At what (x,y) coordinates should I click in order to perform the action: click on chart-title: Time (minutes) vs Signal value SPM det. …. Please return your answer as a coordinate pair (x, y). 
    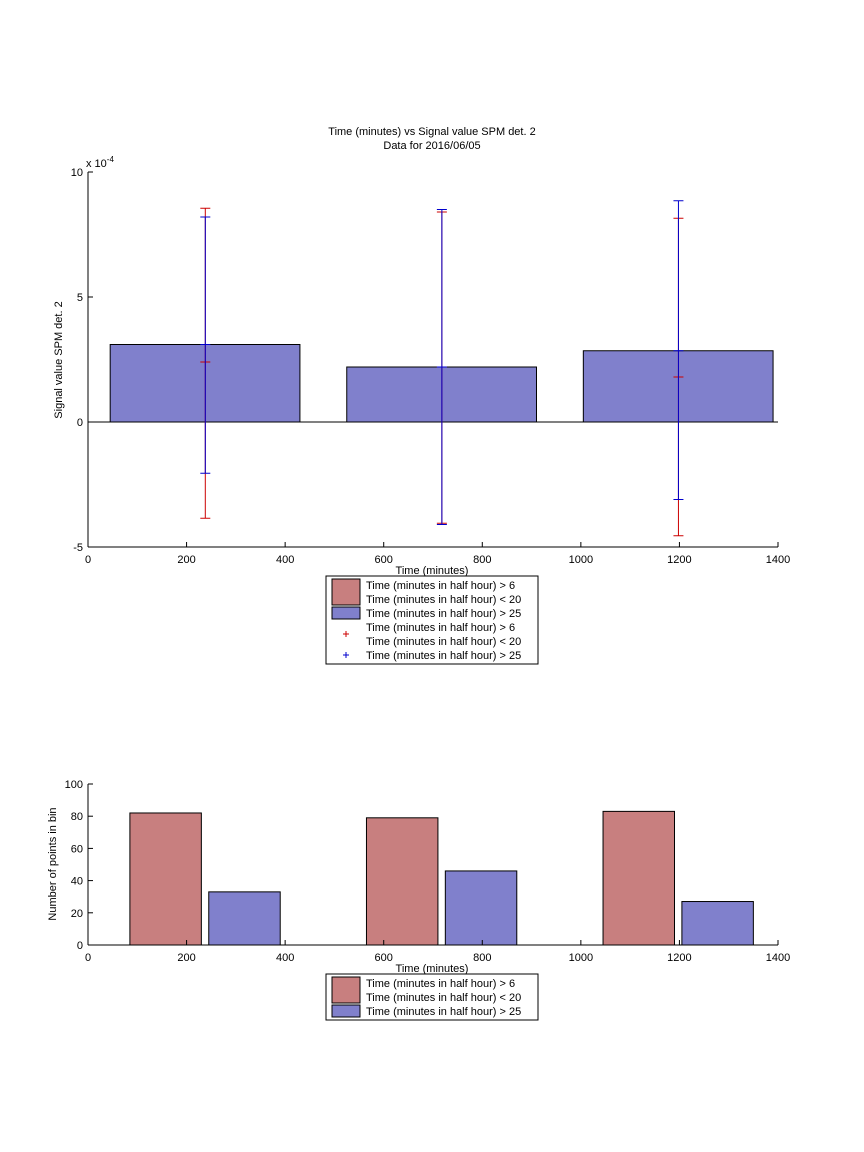
    Looking at the image, I should click on (431, 132).